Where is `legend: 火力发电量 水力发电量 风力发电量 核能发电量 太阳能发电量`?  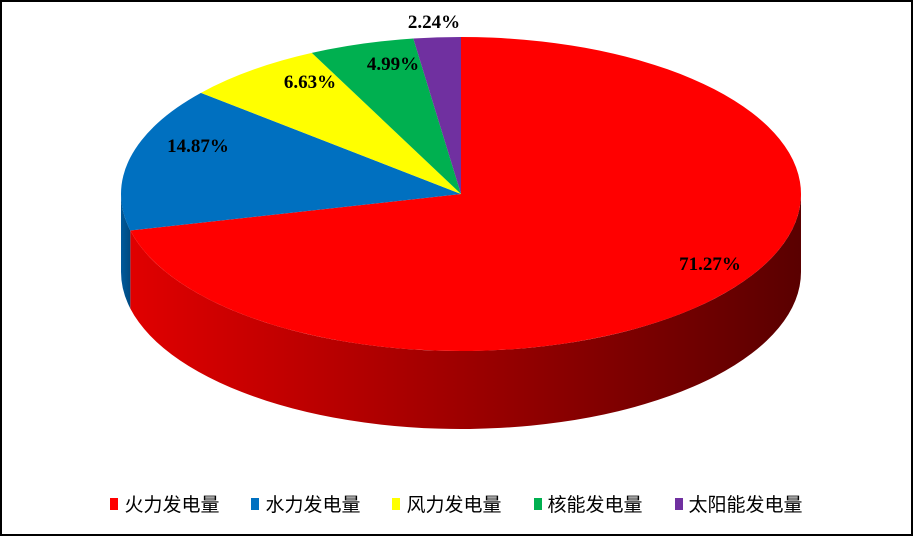 legend: 火力发电量 水力发电量 风力发电量 核能发电量 太阳能发电量 is located at coordinates (456, 503).